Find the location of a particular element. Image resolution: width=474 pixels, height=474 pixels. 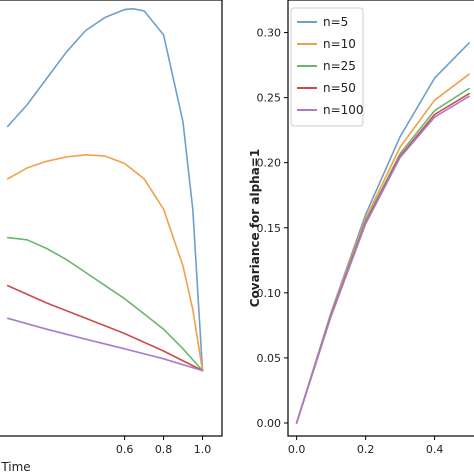

legend-label: n=25 is located at coordinates (339, 66).